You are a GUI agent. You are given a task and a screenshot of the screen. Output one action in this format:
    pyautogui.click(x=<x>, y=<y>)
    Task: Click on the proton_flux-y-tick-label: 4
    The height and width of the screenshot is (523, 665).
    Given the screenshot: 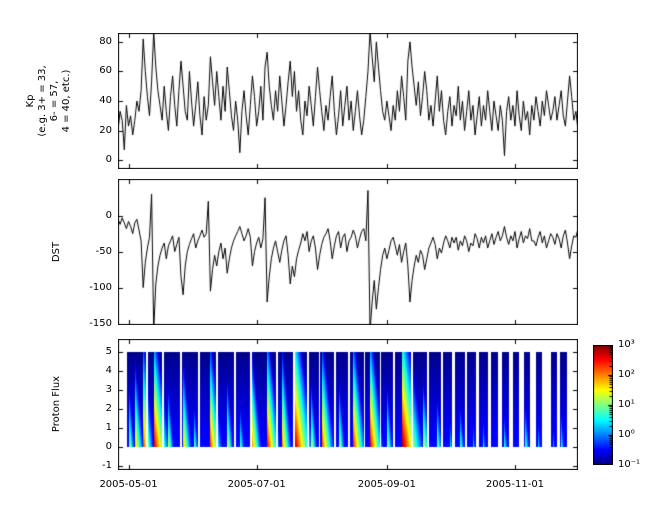 What is the action you would take?
    pyautogui.click(x=108, y=371)
    